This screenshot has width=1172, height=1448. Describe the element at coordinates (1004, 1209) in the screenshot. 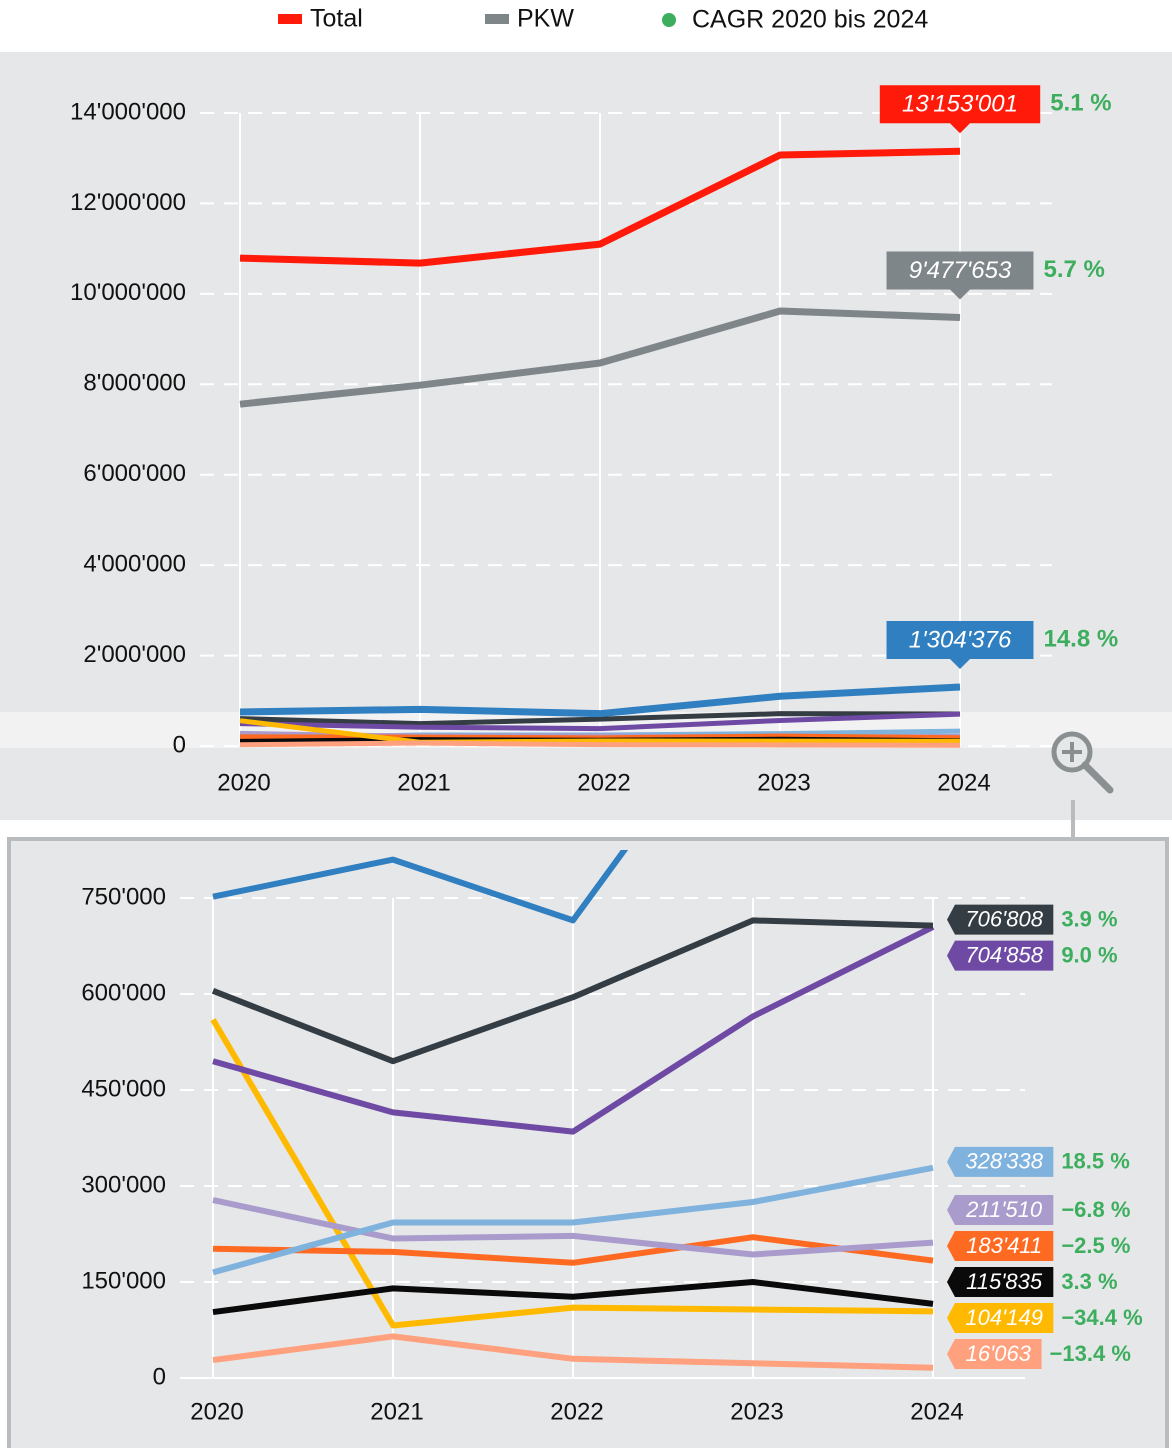

I see `value-label: 211'510` at that location.